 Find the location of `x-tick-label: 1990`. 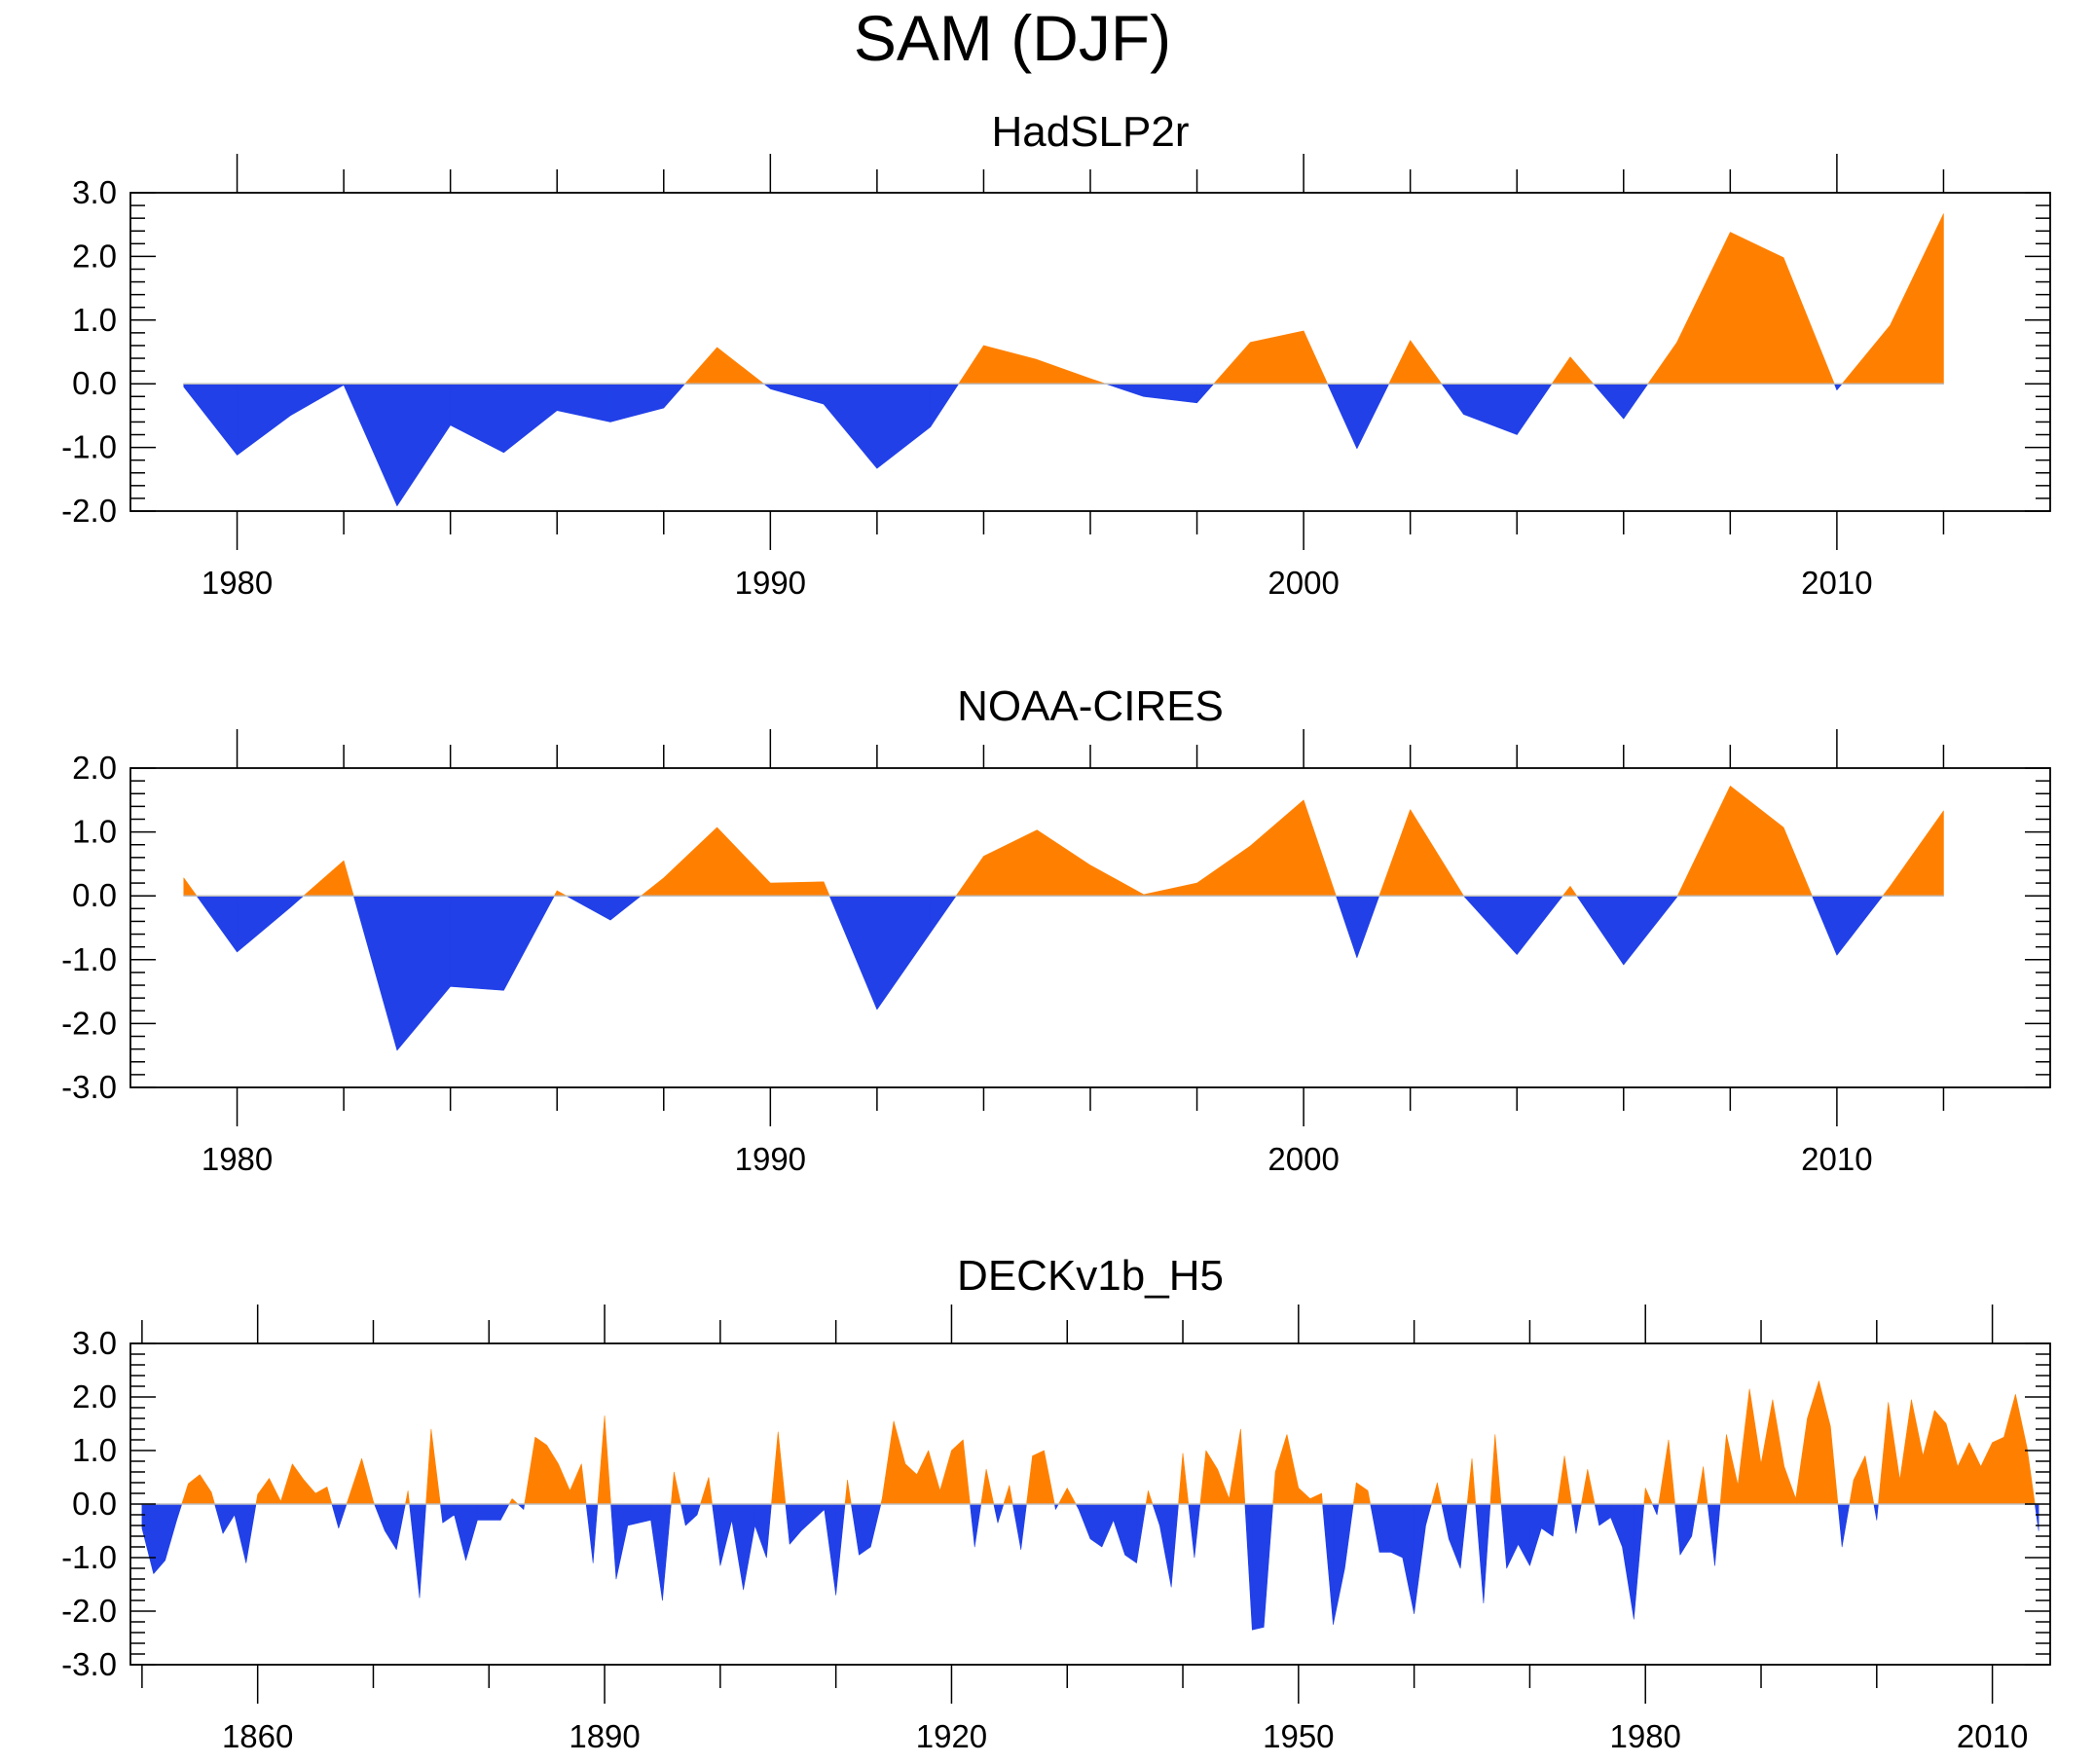

x-tick-label: 1990 is located at coordinates (770, 1159).